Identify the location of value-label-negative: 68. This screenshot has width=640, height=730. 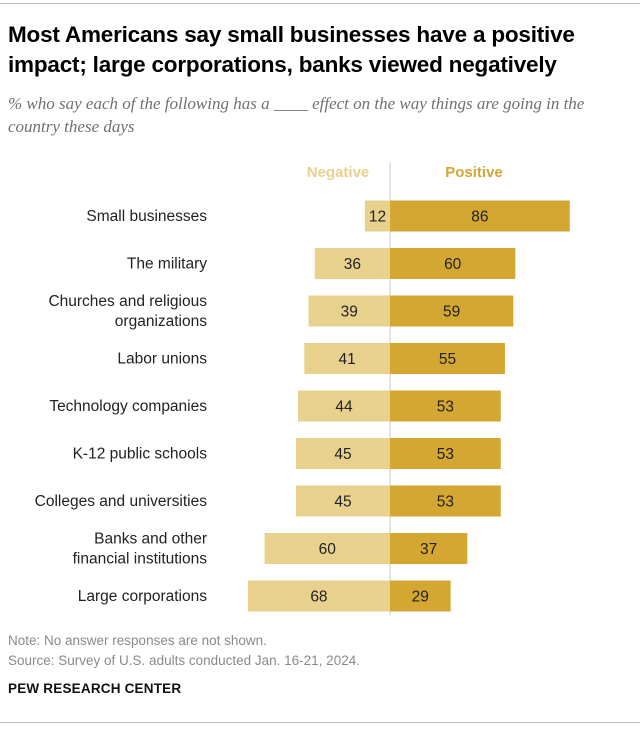
(318, 597).